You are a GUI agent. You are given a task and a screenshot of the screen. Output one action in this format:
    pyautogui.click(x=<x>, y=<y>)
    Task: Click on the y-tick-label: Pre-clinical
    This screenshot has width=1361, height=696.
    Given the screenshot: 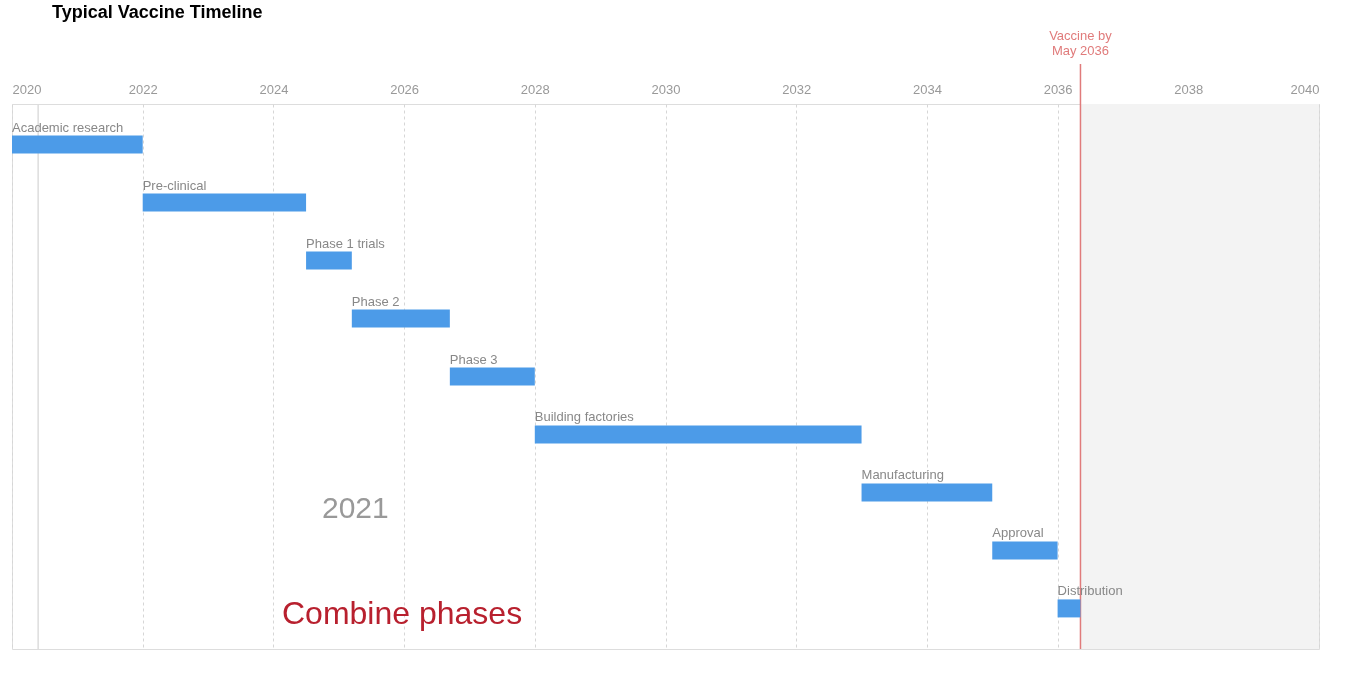 What is the action you would take?
    pyautogui.click(x=174, y=185)
    